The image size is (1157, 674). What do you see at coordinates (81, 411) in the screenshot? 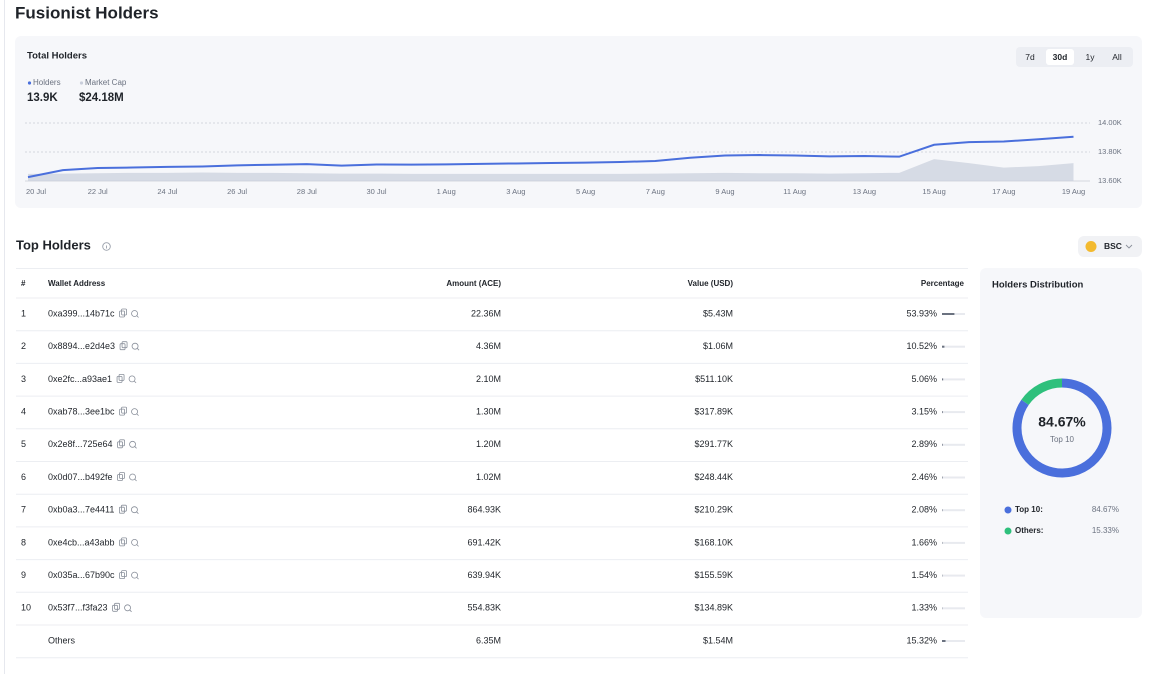
I see `wallet-address: 0xab78...3ee1bc` at bounding box center [81, 411].